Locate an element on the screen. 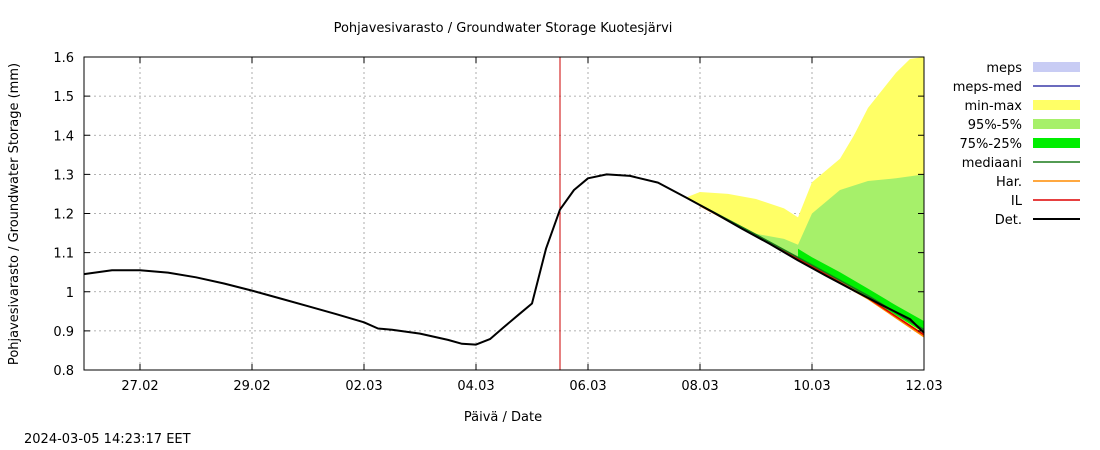 The height and width of the screenshot is (450, 1100). legend-label: mediaani is located at coordinates (992, 163).